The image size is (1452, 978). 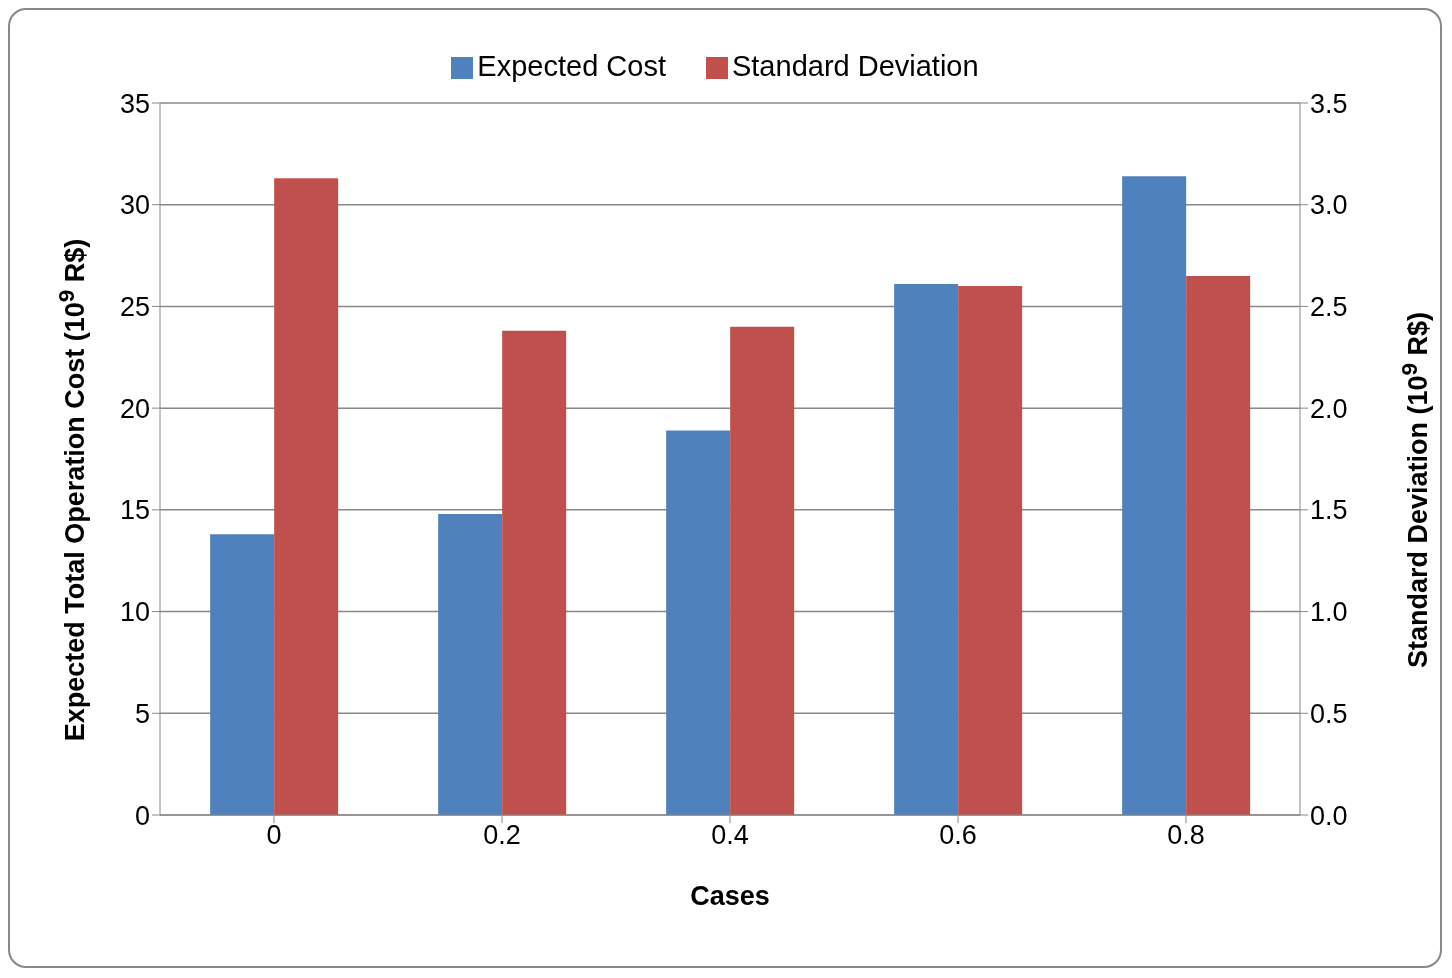 I want to click on x-tick-label: 0.8, so click(x=1186, y=835).